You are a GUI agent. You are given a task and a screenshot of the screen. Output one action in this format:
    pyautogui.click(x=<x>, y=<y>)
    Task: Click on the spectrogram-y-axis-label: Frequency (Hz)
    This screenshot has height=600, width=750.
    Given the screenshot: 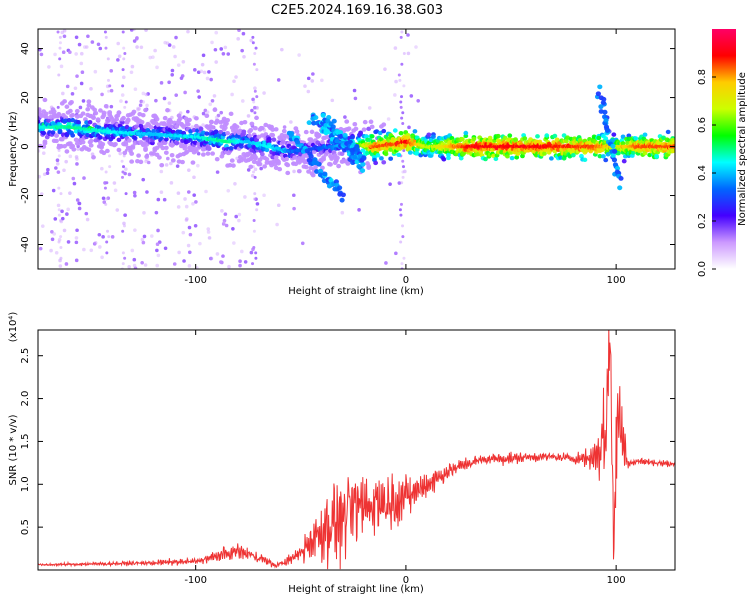 What is the action you would take?
    pyautogui.click(x=13, y=149)
    